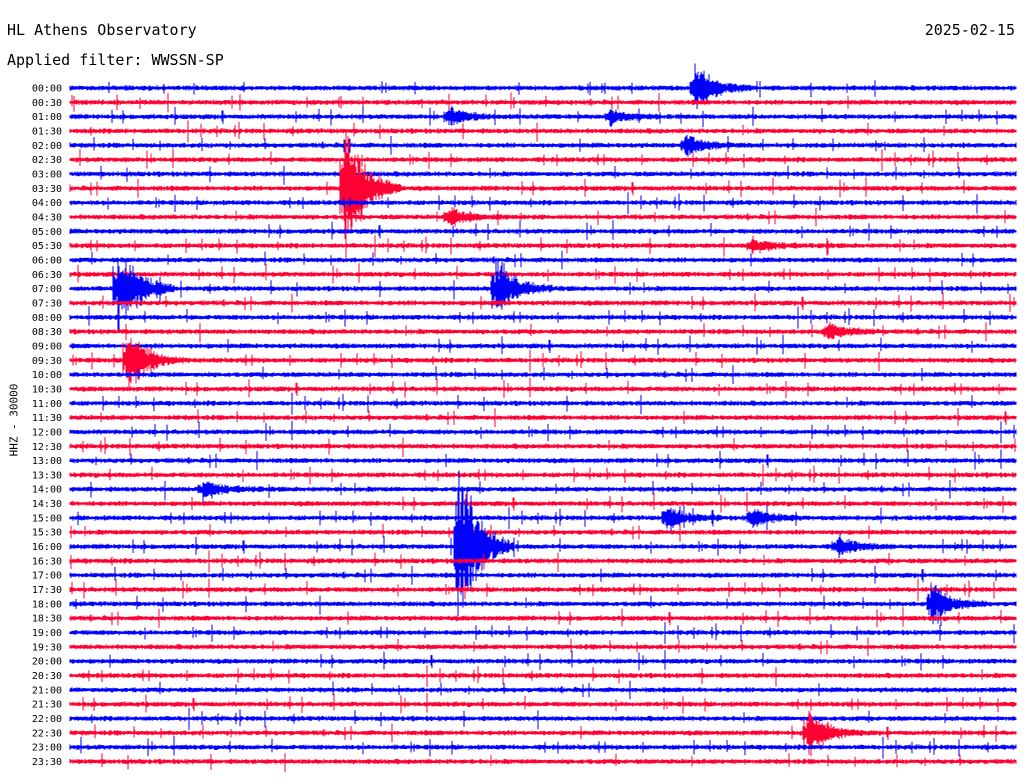  I want to click on y-tick-label: 09:30, so click(47, 361).